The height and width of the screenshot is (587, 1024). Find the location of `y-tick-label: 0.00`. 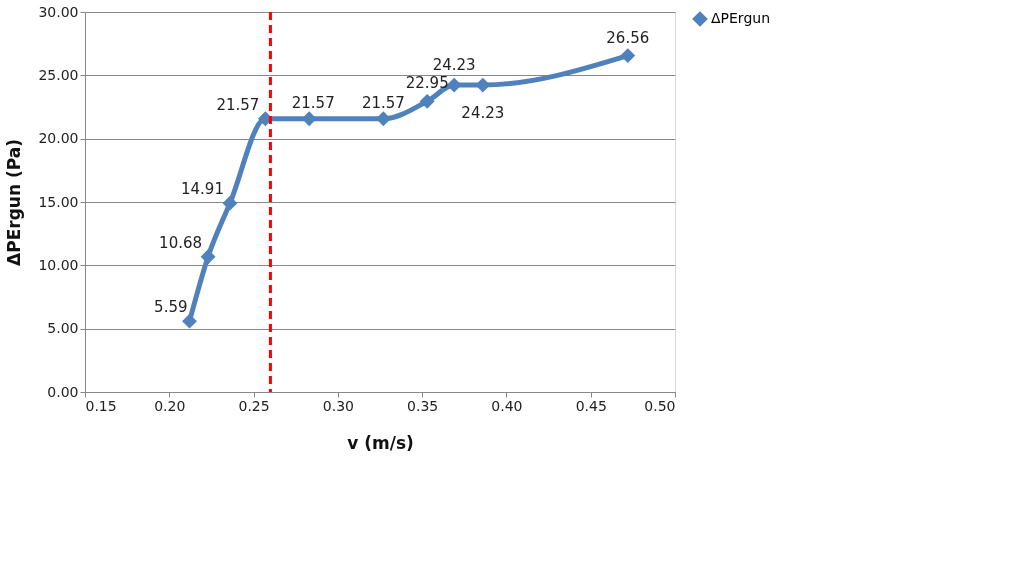

y-tick-label: 0.00 is located at coordinates (63, 391).